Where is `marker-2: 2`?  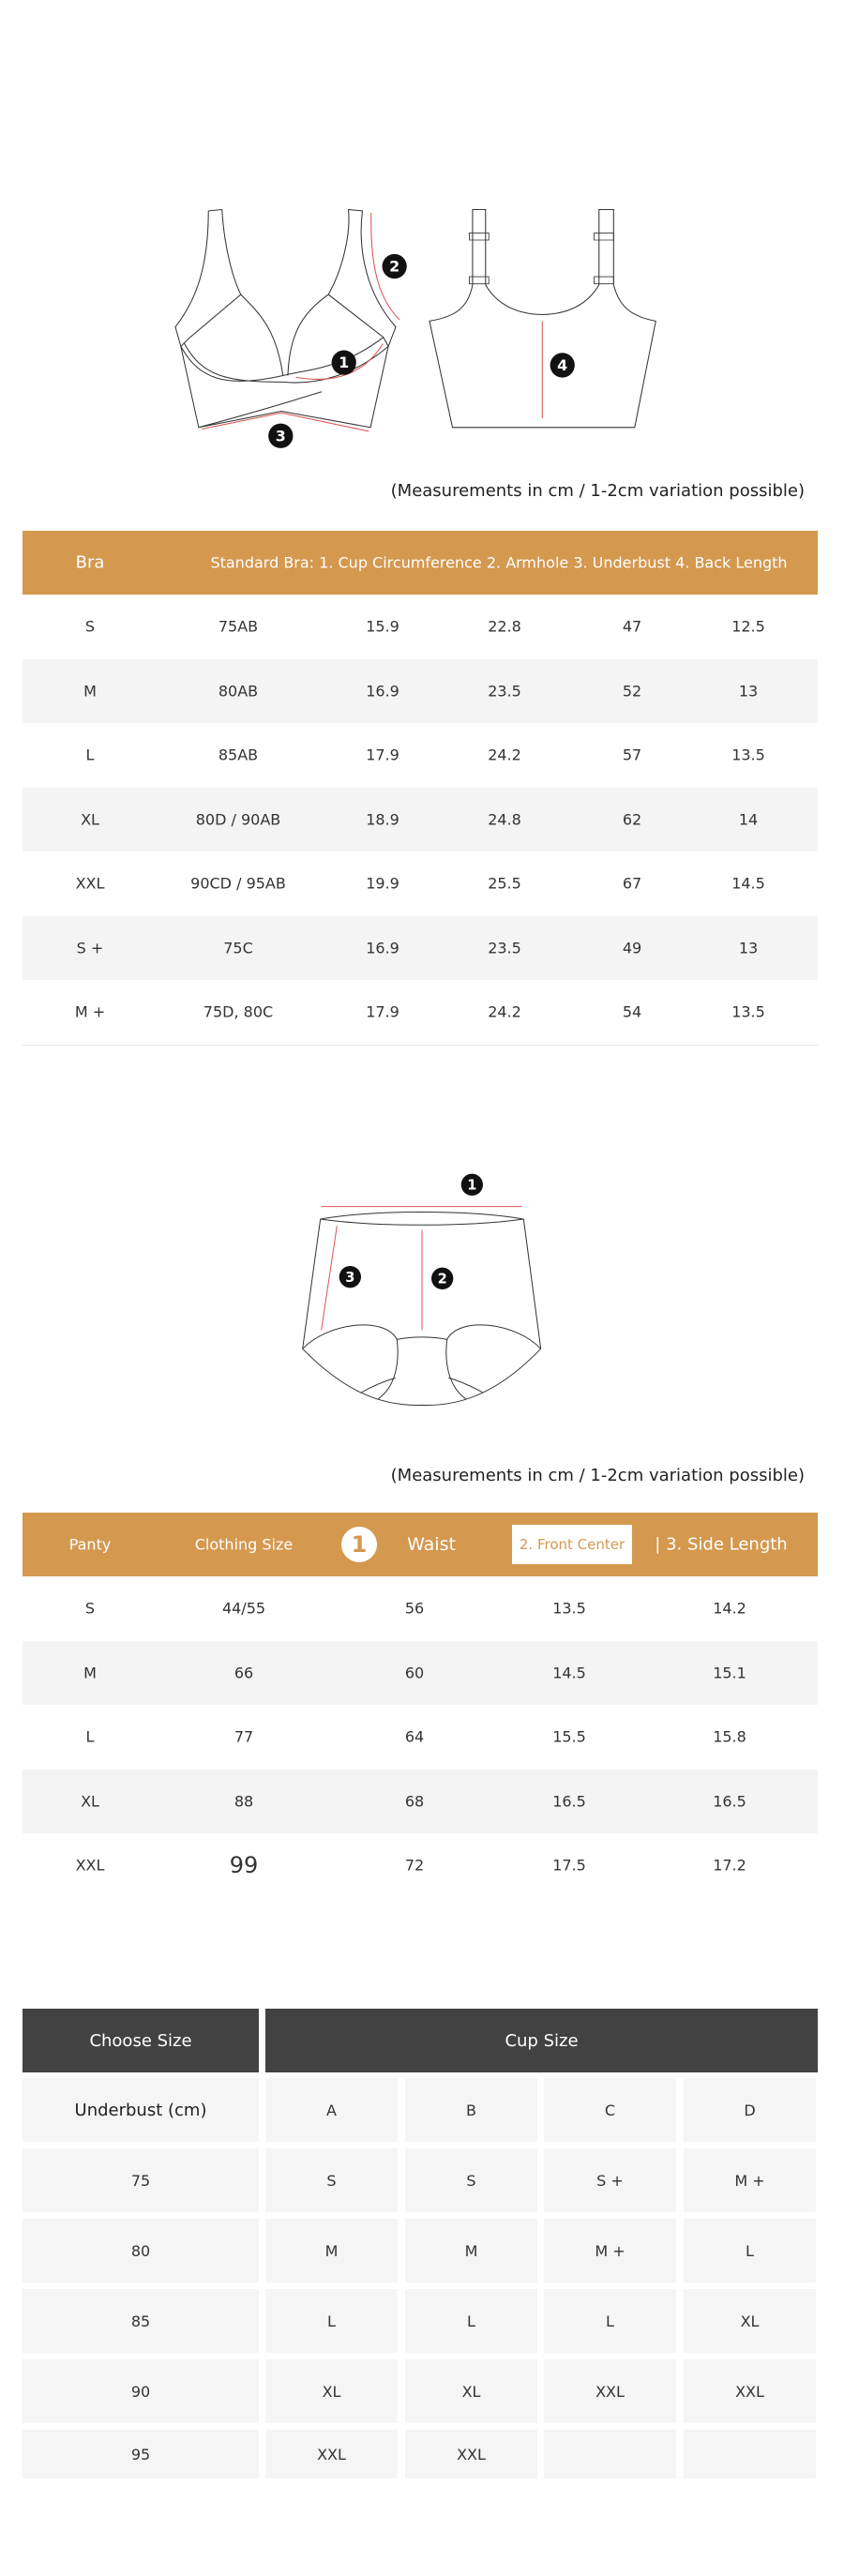
marker-2: 2 is located at coordinates (394, 266).